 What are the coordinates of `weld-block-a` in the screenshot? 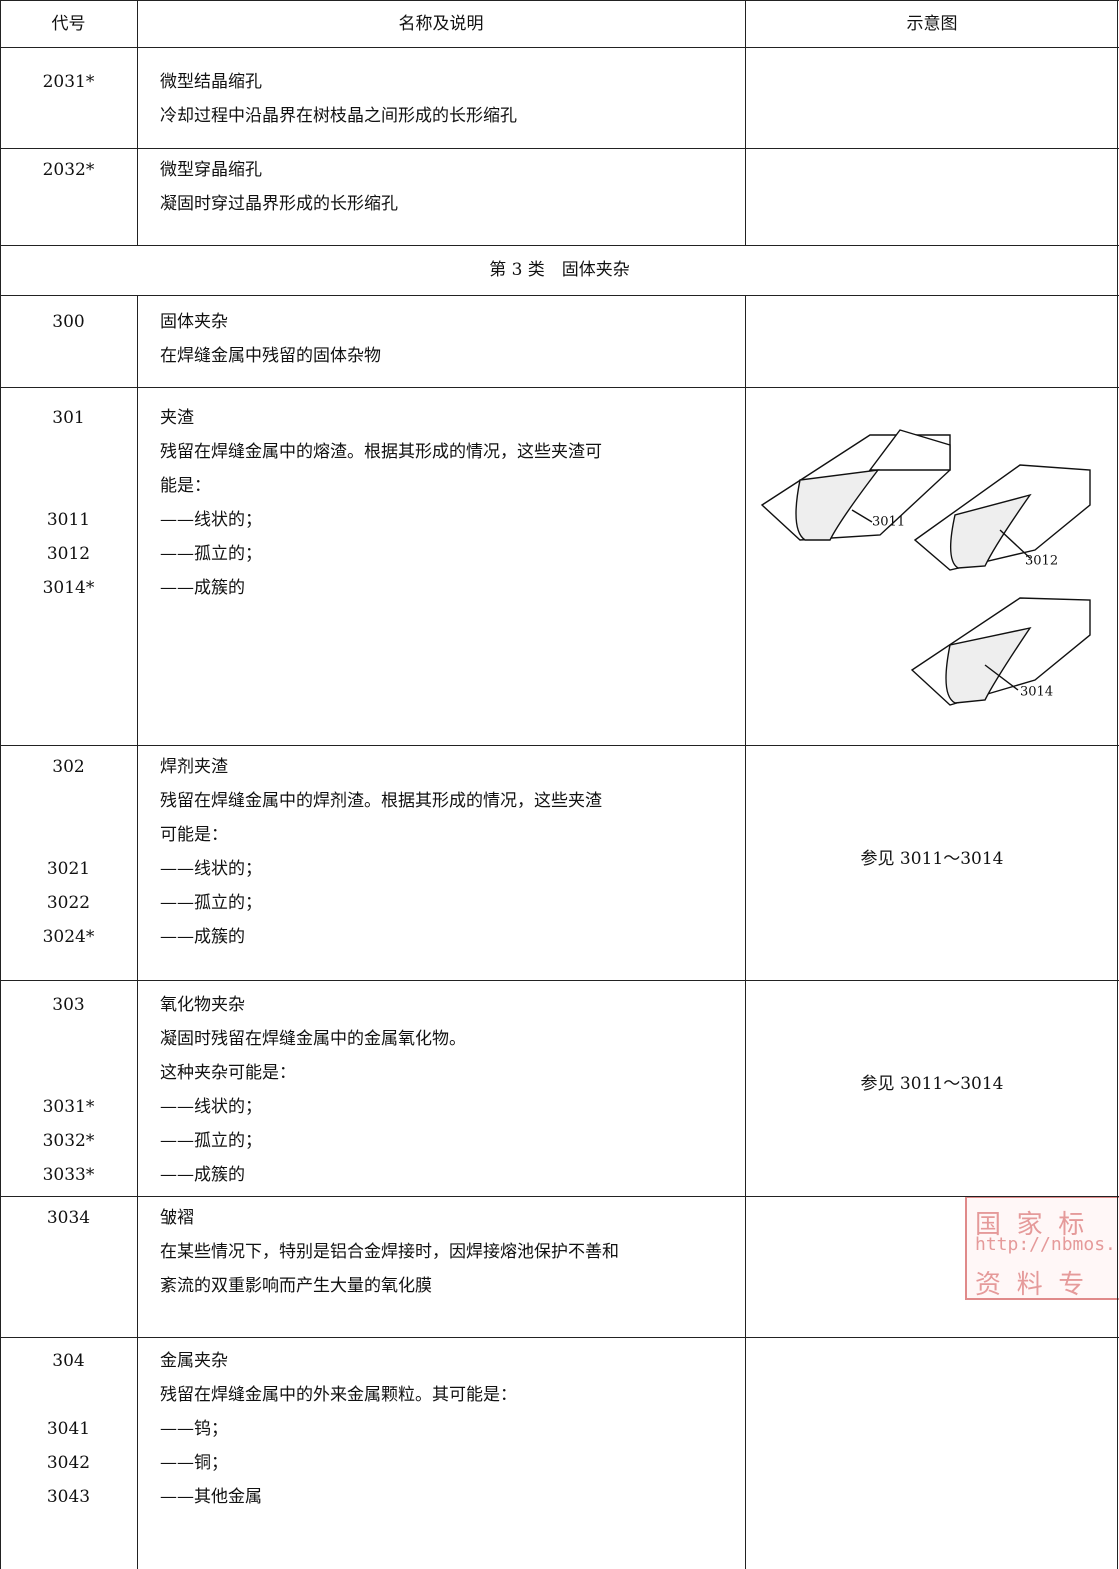 It's located at (855, 485).